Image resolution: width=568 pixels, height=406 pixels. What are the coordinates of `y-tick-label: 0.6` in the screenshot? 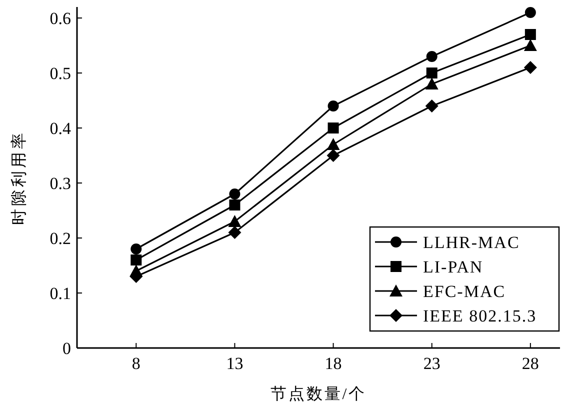 It's located at (60, 18).